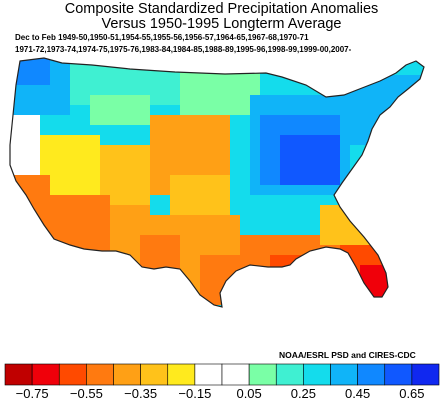  I want to click on legend-tick-label: −0.55, so click(86, 393).